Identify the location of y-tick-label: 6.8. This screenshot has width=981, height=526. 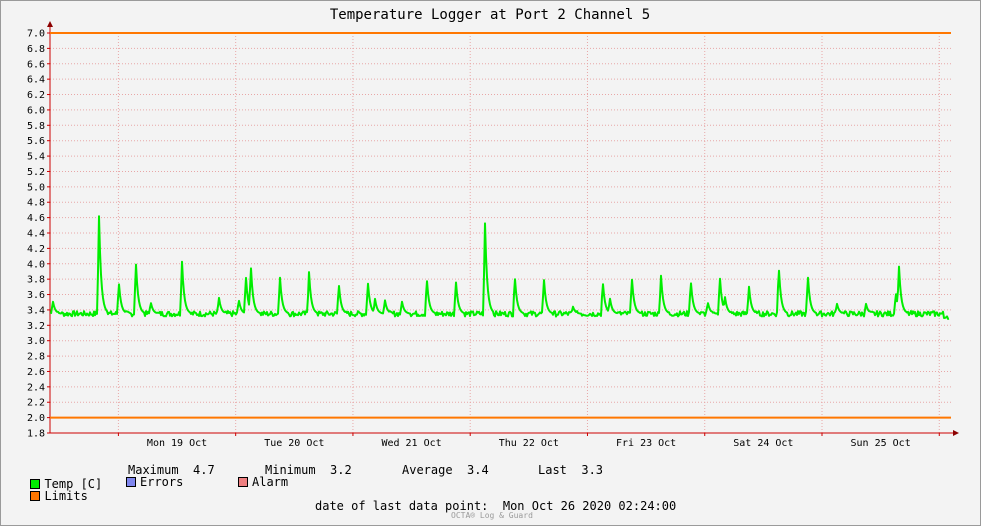
(36, 49).